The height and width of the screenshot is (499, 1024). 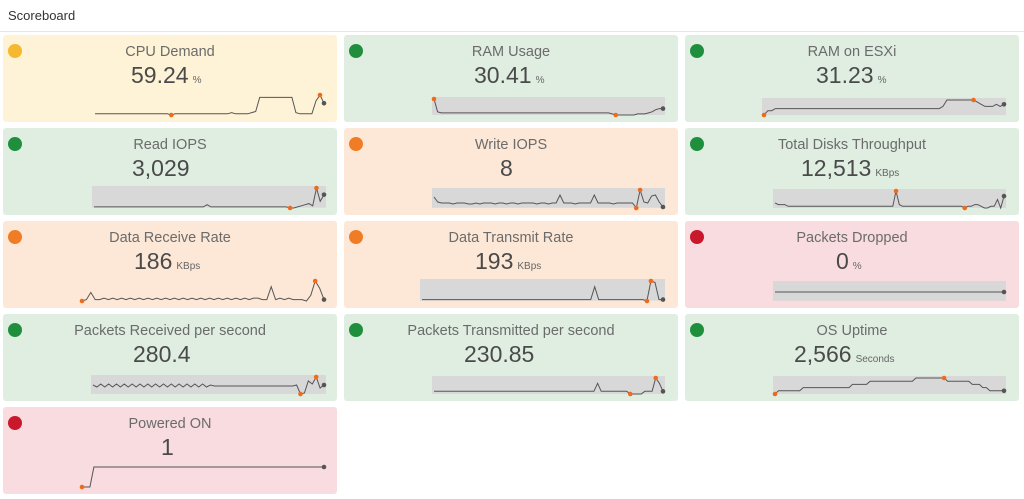 I want to click on tile-label: Packets Dropped, so click(x=852, y=238).